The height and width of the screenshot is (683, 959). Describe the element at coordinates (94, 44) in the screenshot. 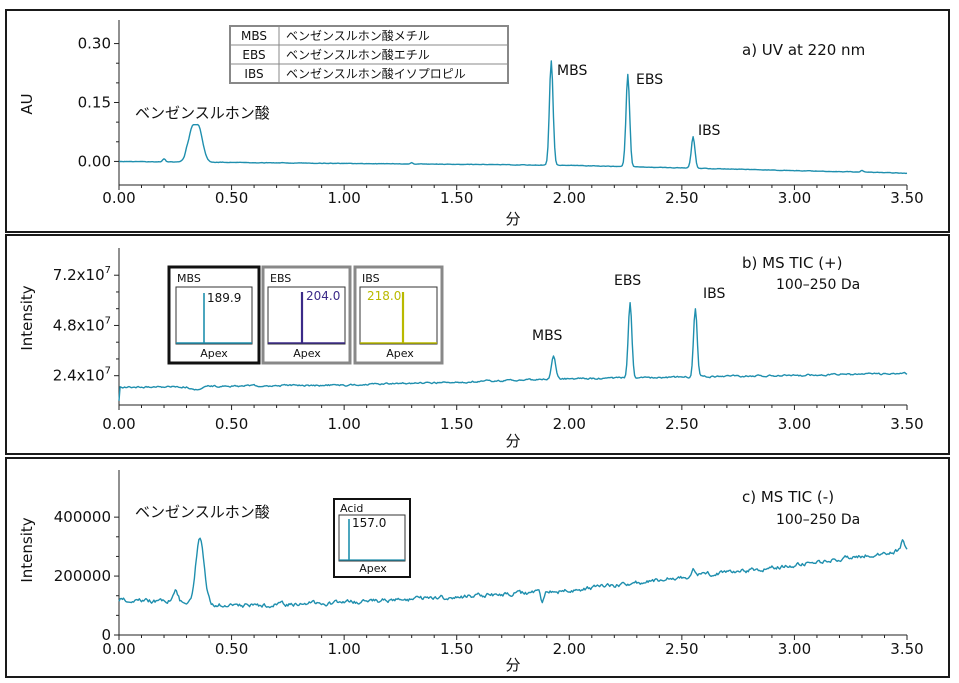

I see `y-tick-label: 0.30` at that location.